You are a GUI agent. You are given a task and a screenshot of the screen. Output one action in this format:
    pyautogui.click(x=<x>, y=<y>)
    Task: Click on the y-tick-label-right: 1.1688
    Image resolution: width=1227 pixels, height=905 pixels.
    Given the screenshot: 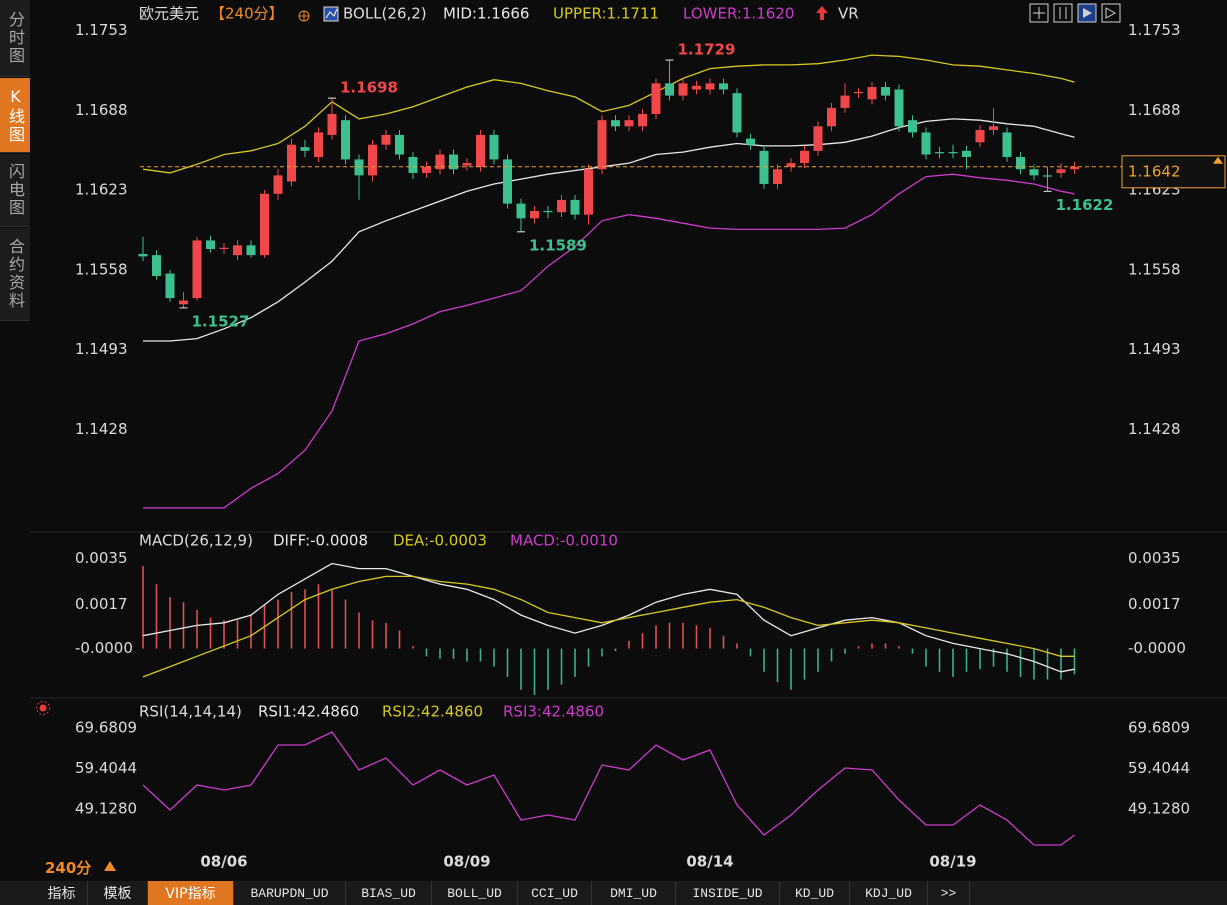 What is the action you would take?
    pyautogui.click(x=1154, y=110)
    